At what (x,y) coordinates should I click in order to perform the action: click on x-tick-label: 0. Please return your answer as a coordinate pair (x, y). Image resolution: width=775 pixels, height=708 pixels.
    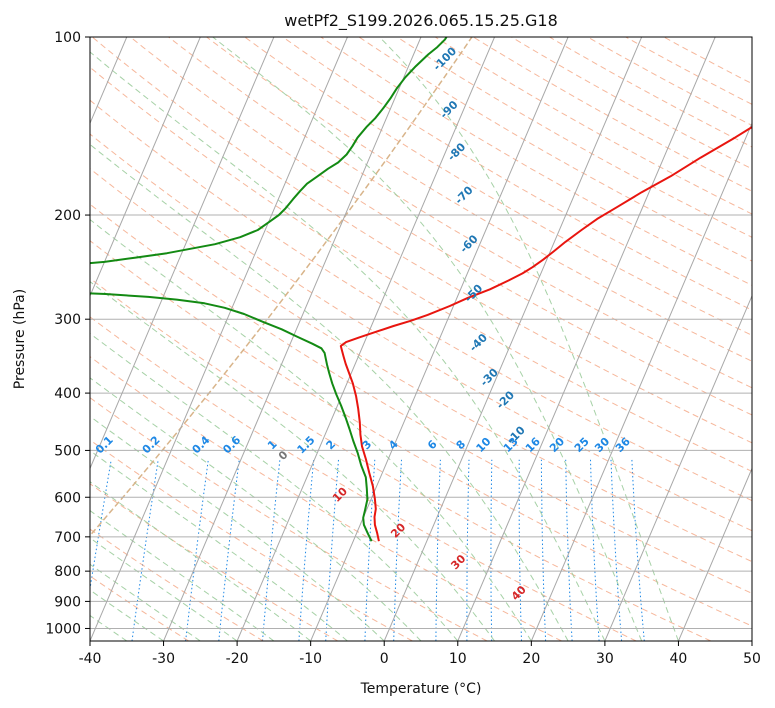
    Looking at the image, I should click on (384, 659).